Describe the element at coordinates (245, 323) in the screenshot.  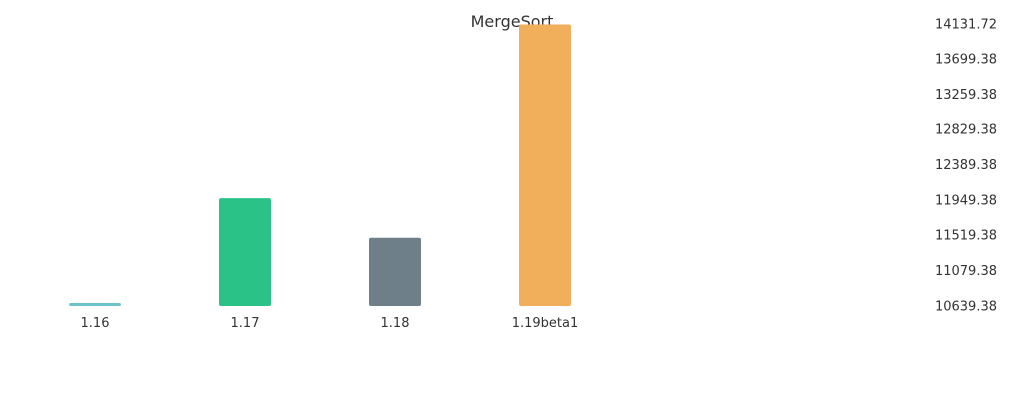
I see `x-tick-label: 1.17` at that location.